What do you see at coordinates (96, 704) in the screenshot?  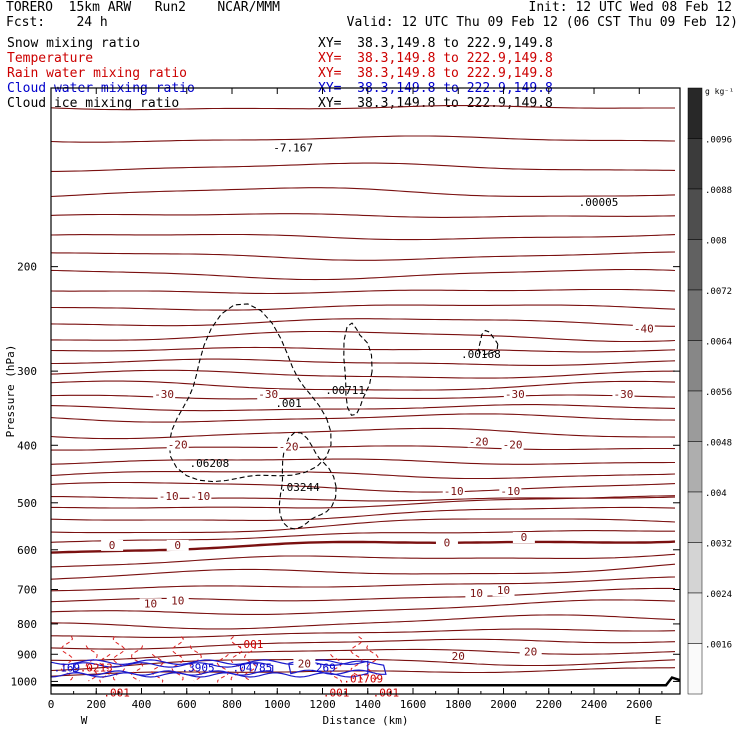 I see `x-tick-label: 200` at bounding box center [96, 704].